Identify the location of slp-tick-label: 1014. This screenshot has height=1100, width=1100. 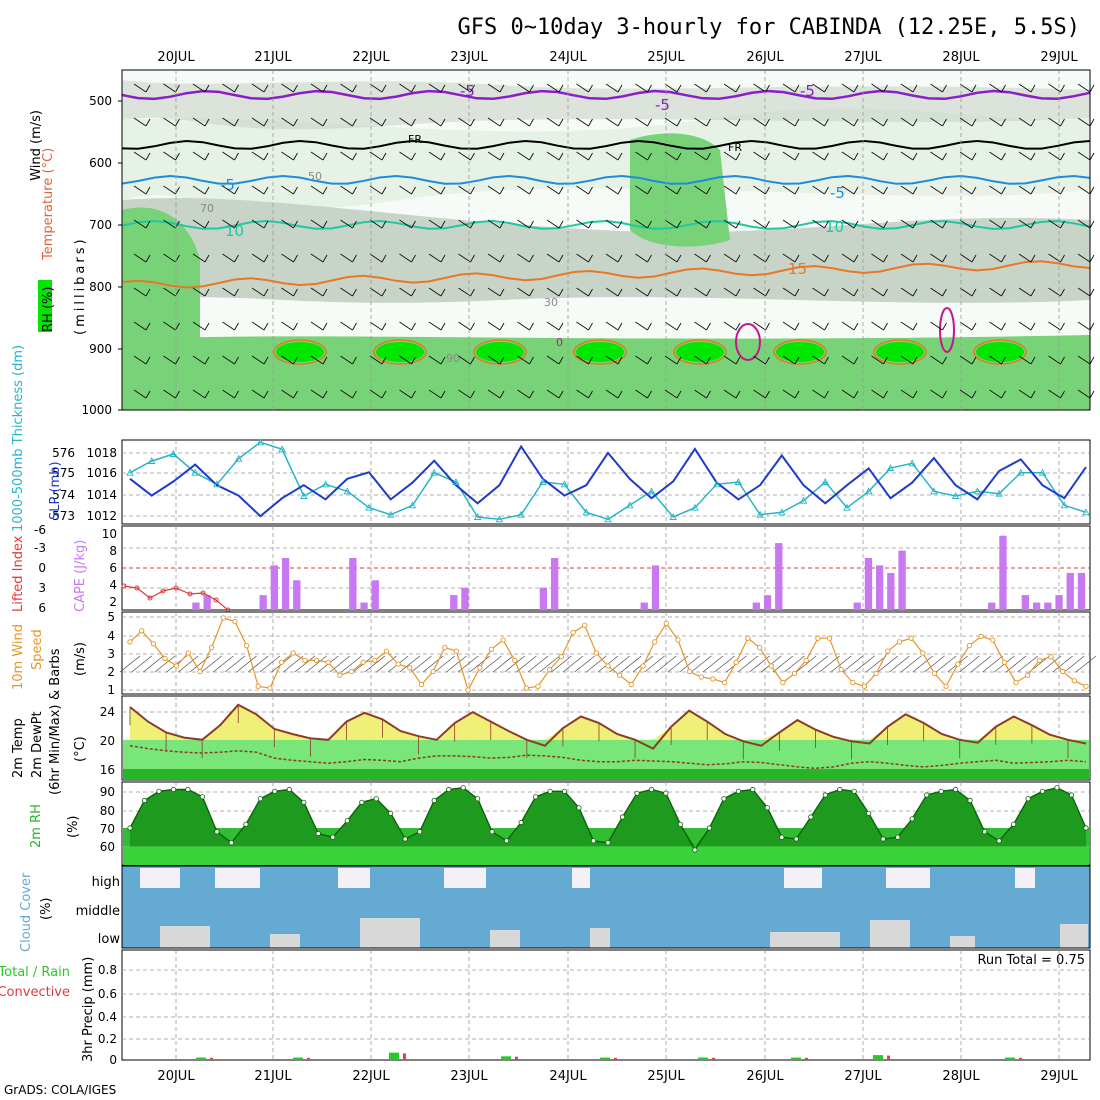
(101, 495).